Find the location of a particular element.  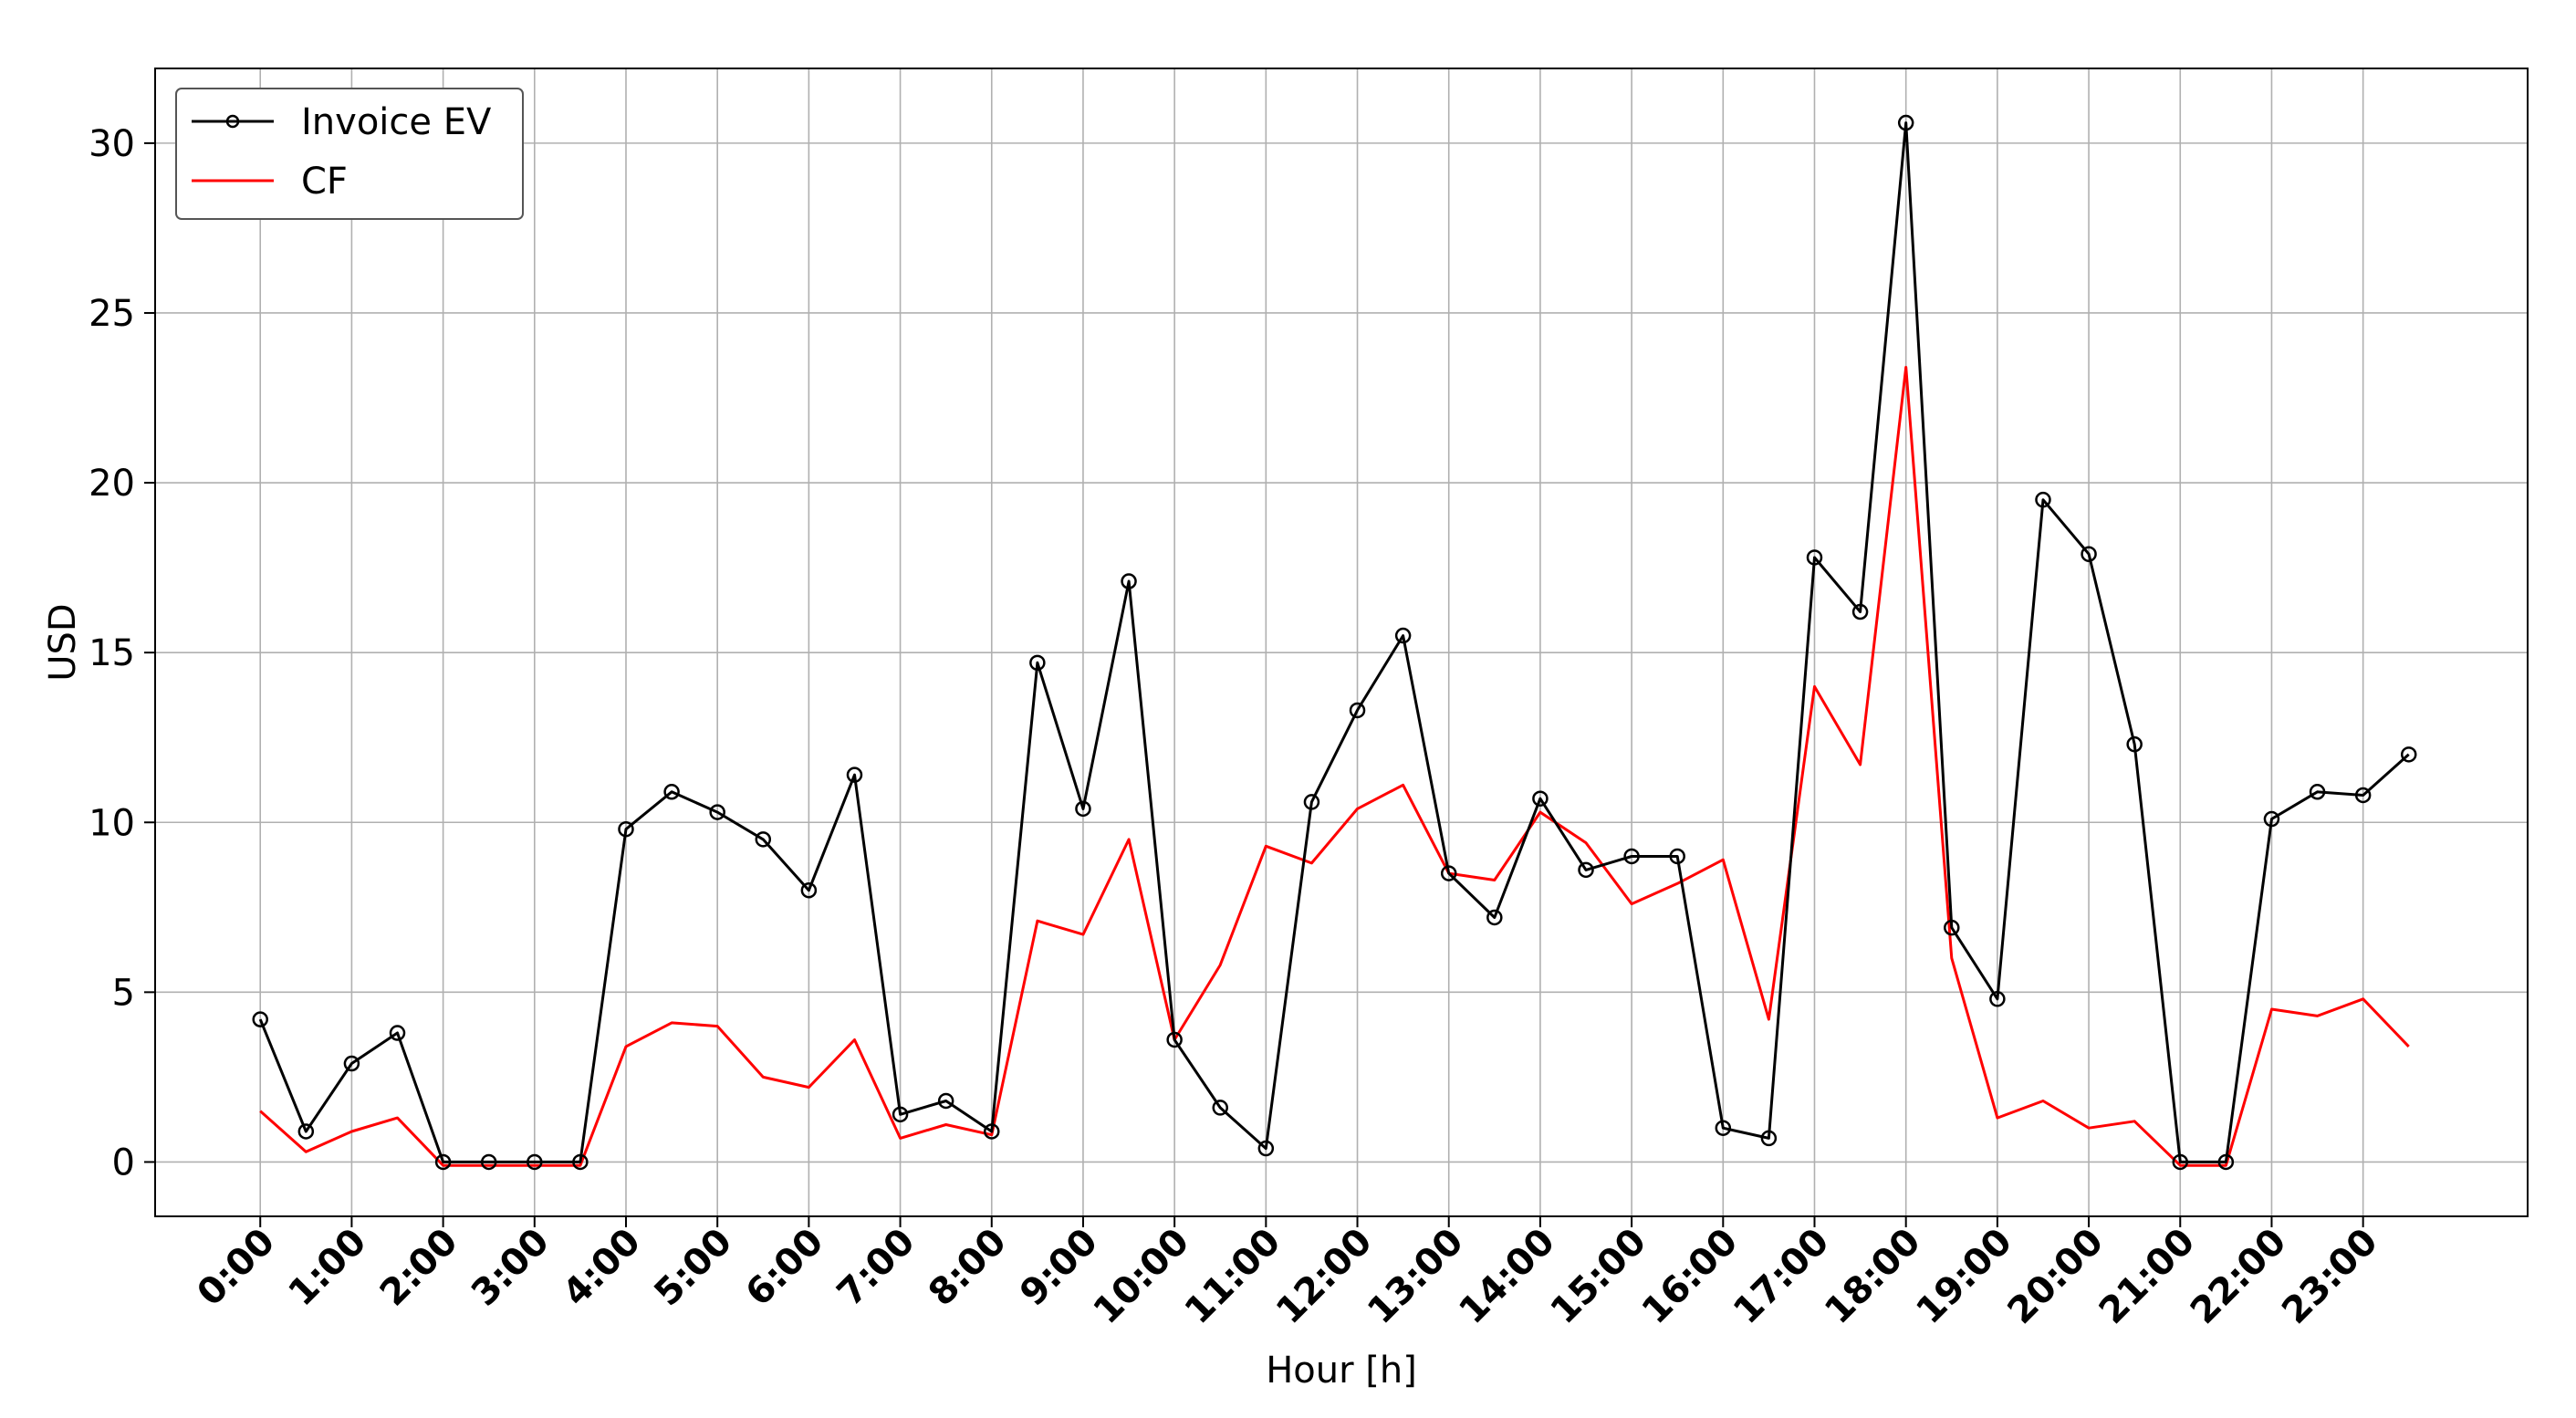

x-tick-label: 3:00 is located at coordinates (511, 1268).